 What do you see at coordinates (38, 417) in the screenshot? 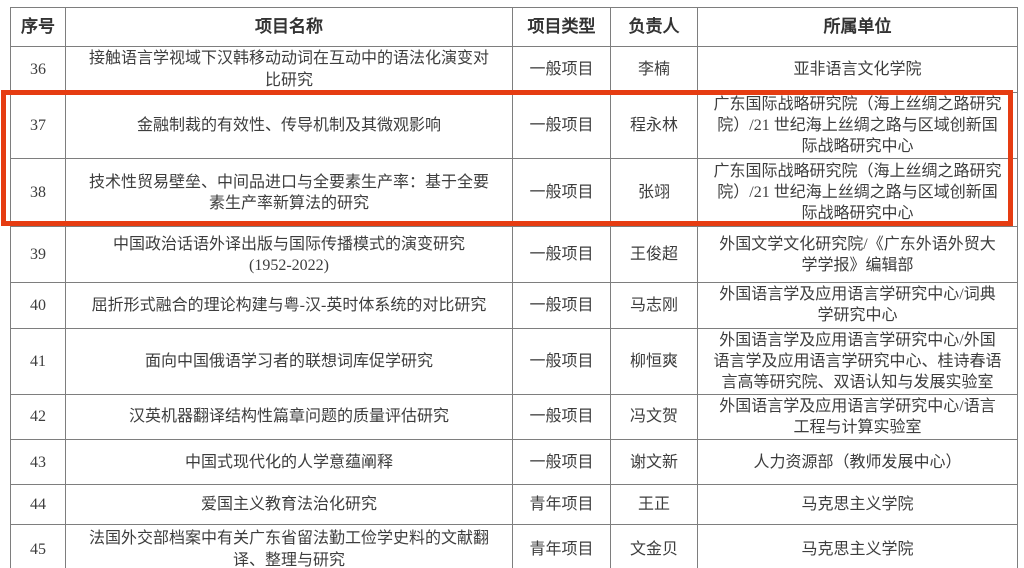
I see `row-number-cell: 42` at bounding box center [38, 417].